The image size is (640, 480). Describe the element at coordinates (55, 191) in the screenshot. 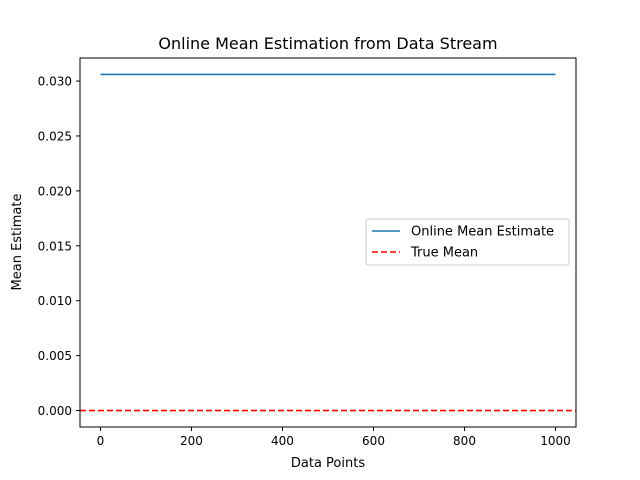

I see `y-tick-label: 0.020` at that location.